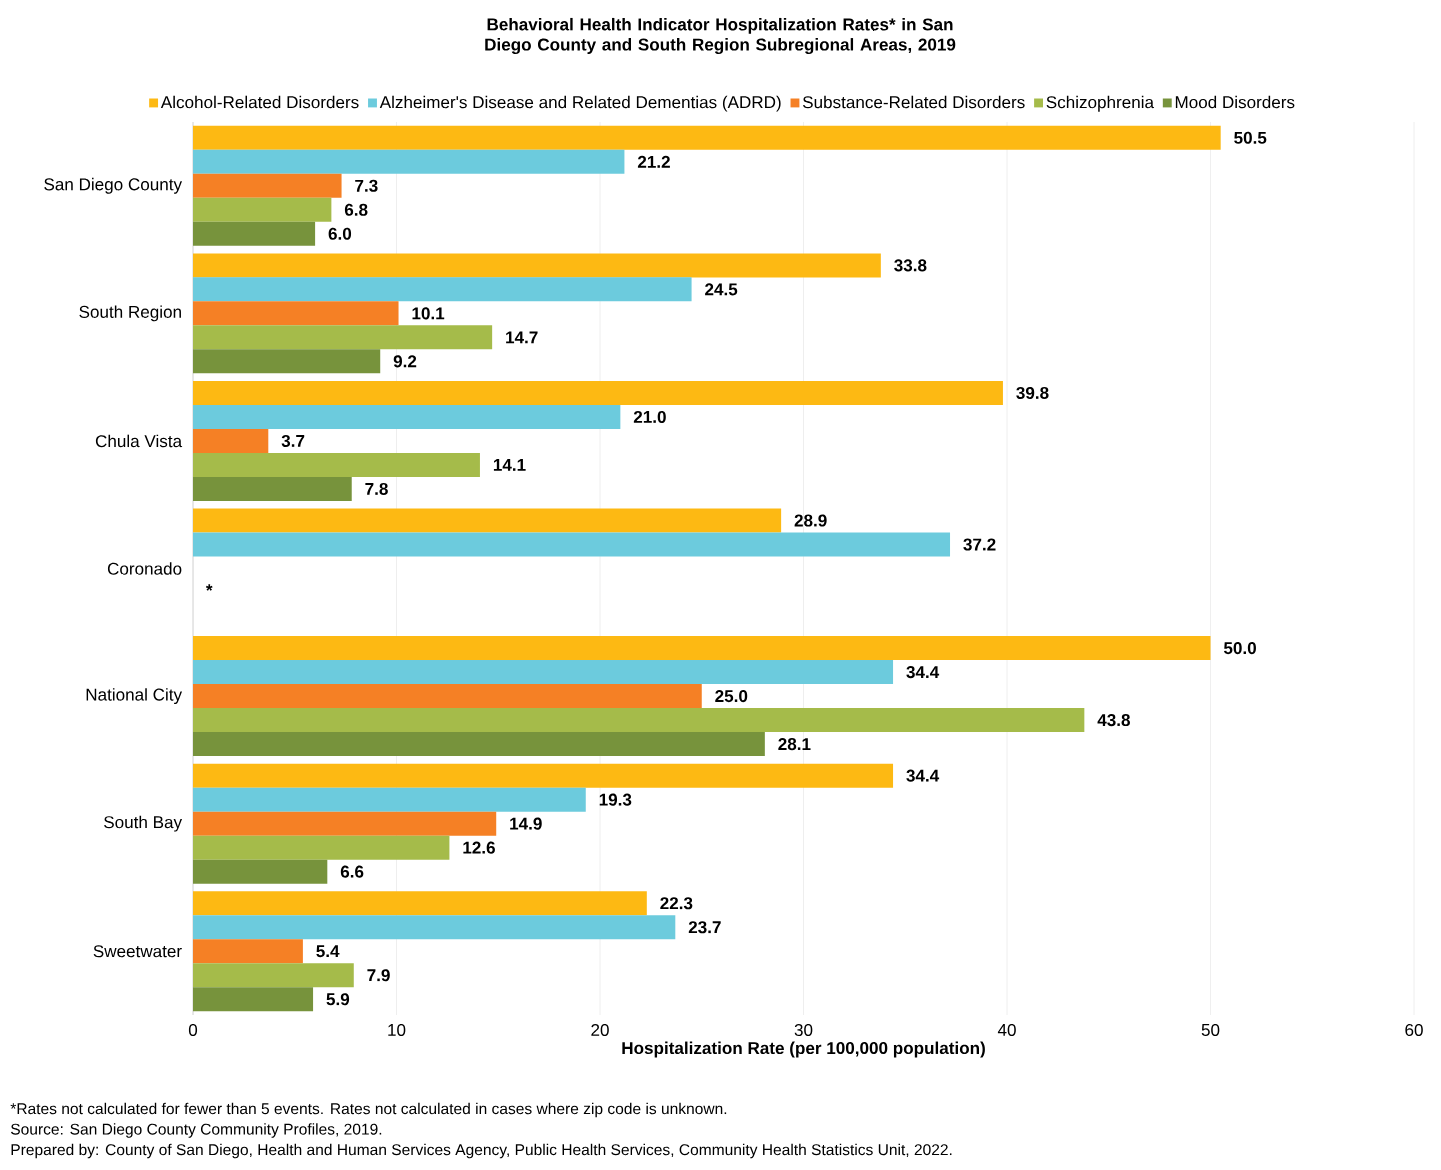  I want to click on x-tick-label: 30, so click(803, 1030).